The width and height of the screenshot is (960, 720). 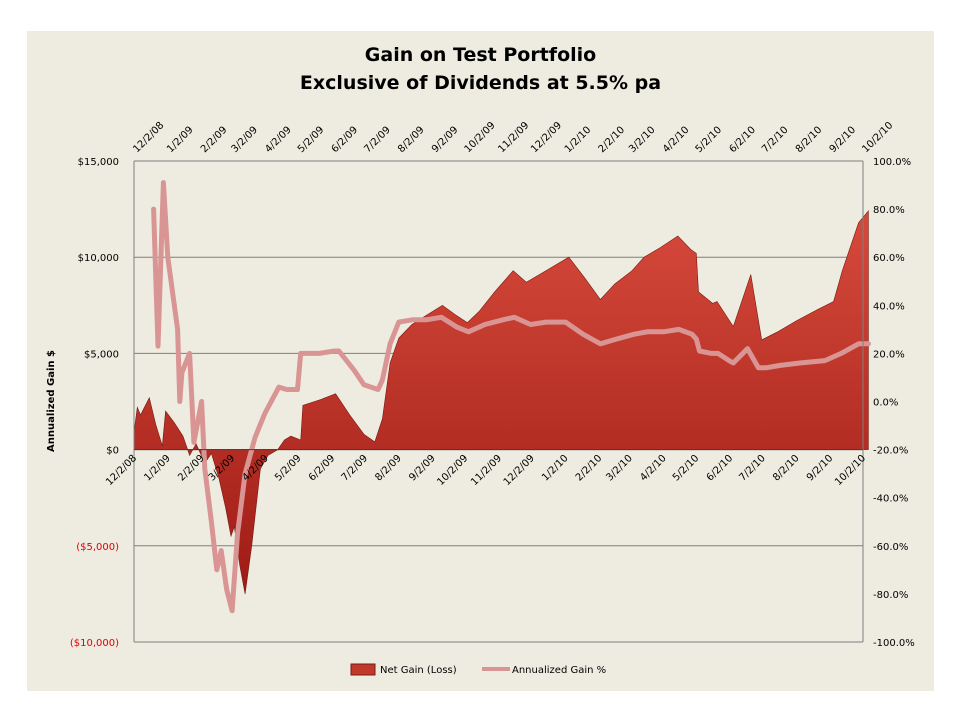 What do you see at coordinates (388, 468) in the screenshot?
I see `zero-axis-date-tick: 8/2/09` at bounding box center [388, 468].